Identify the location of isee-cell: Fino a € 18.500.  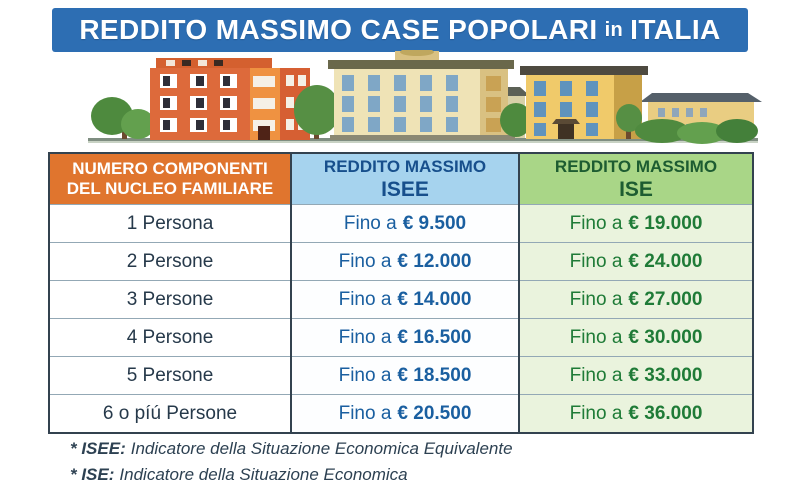
(405, 375).